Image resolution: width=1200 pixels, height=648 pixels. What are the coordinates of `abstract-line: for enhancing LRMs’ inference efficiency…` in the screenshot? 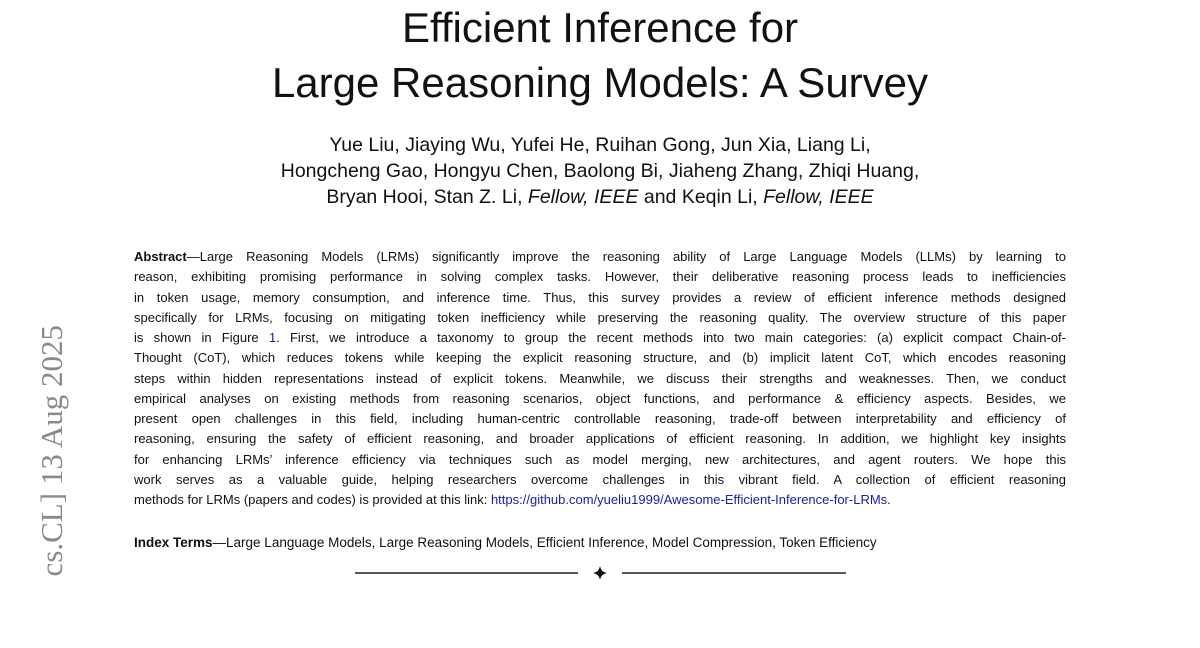 It's located at (600, 460).